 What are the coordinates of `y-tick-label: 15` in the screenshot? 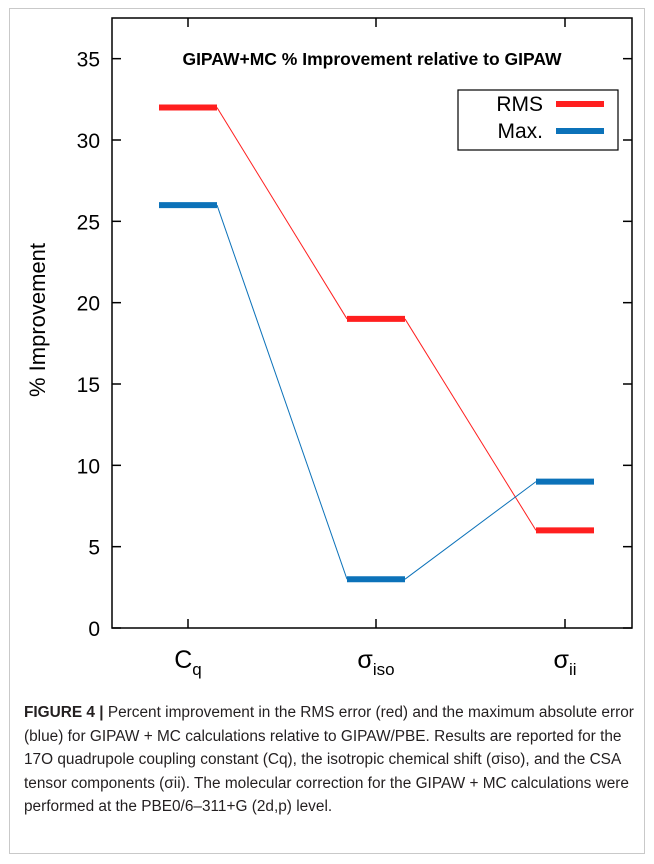 It's located at (88, 385).